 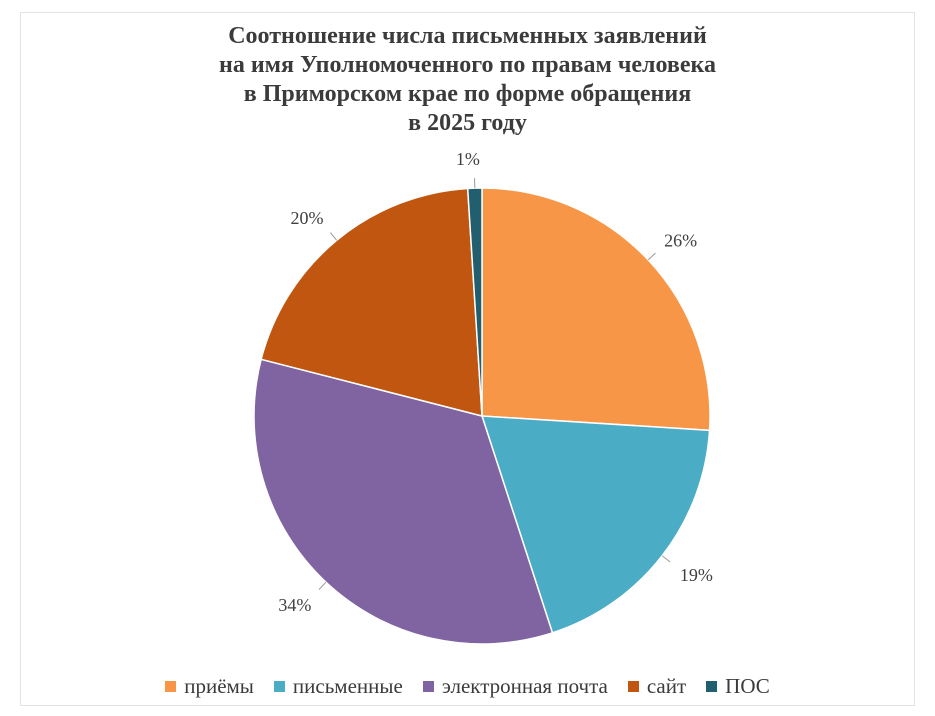 I want to click on pie-slice-priemy, so click(x=596, y=309).